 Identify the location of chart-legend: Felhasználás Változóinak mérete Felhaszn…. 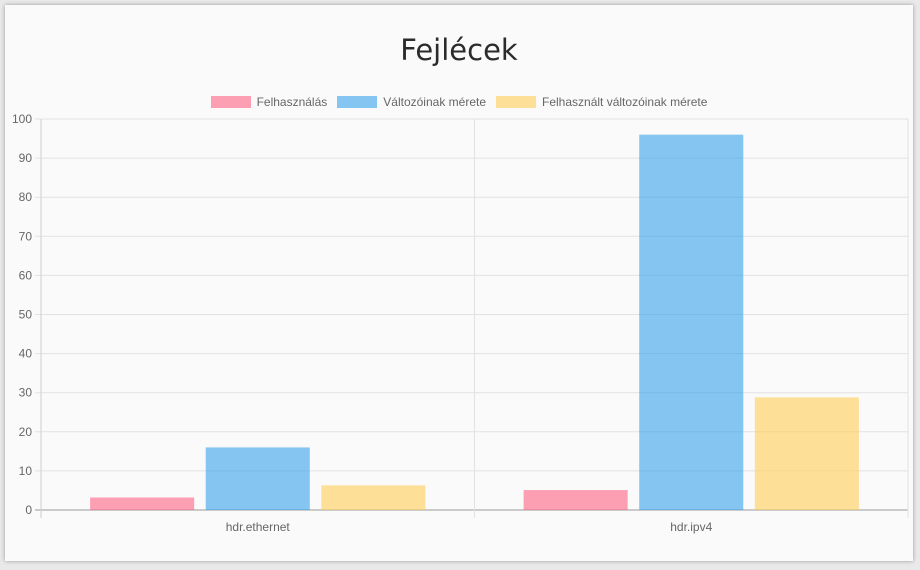
(459, 102).